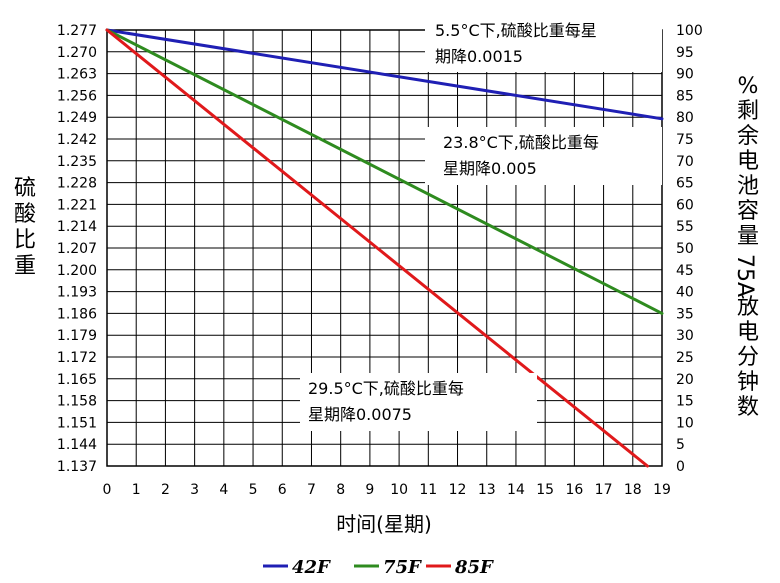 This screenshot has width=780, height=583. Describe the element at coordinates (77, 467) in the screenshot. I see `y-left-tick-label: 1.137` at that location.